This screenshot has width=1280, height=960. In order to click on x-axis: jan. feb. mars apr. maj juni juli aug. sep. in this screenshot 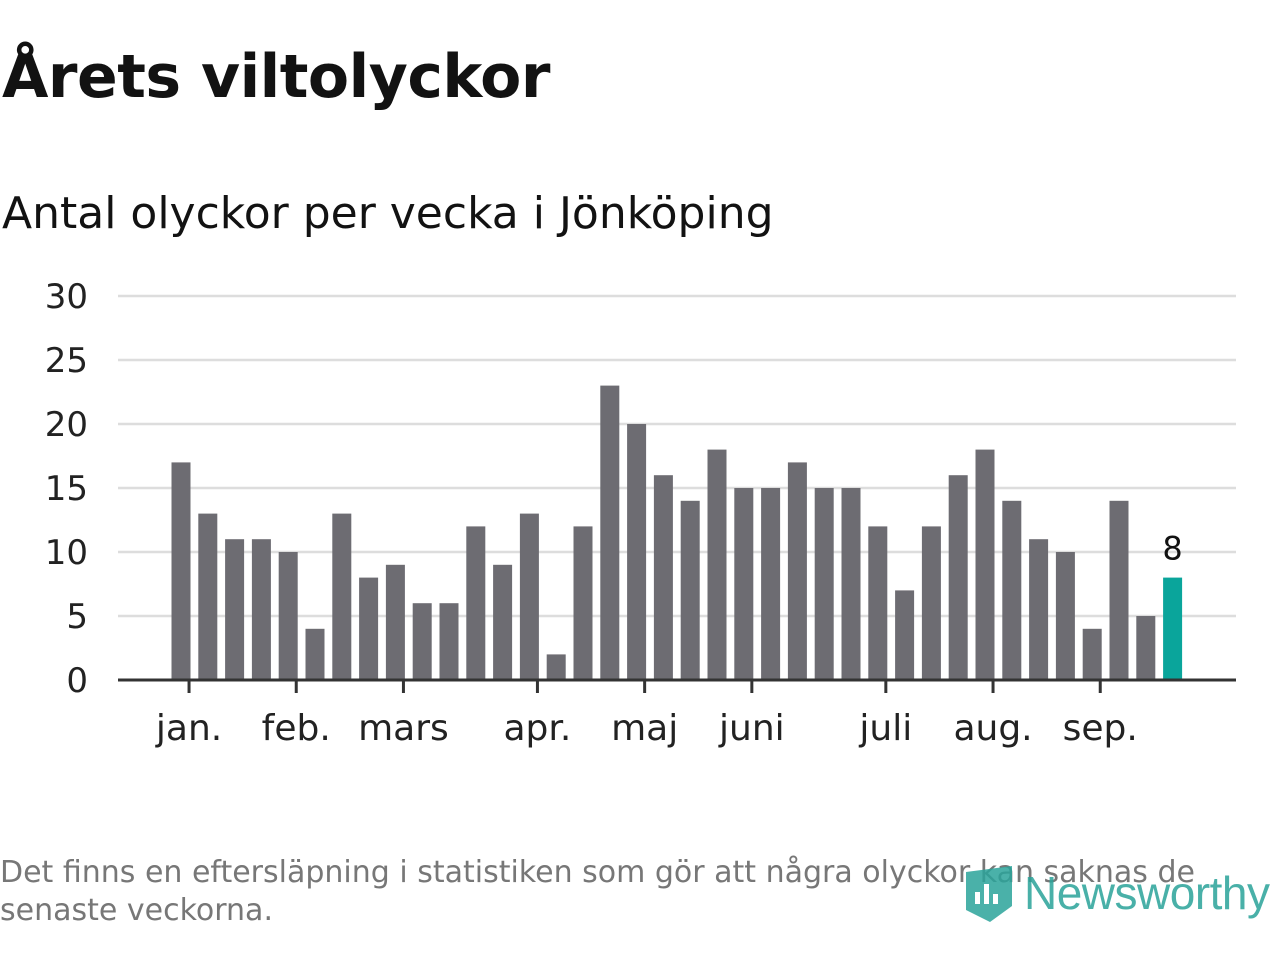, I will do `click(677, 713)`.